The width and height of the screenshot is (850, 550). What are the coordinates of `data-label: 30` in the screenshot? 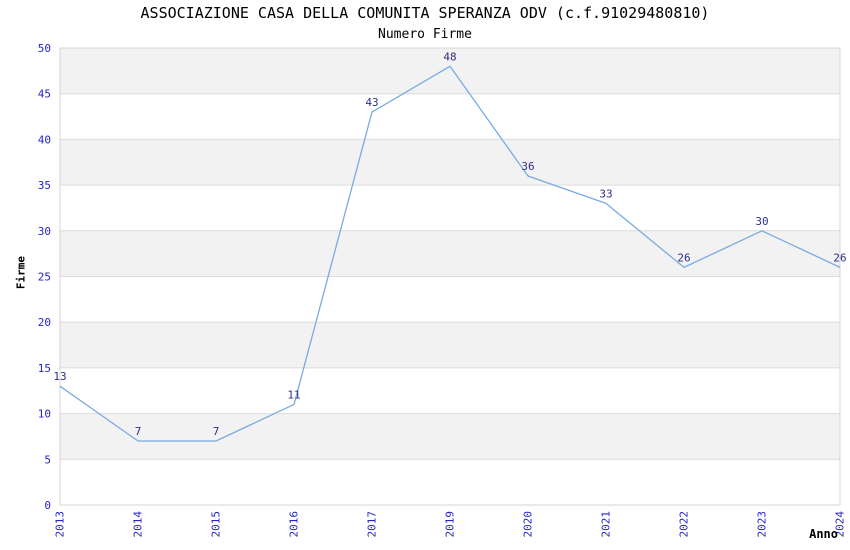 It's located at (761, 221).